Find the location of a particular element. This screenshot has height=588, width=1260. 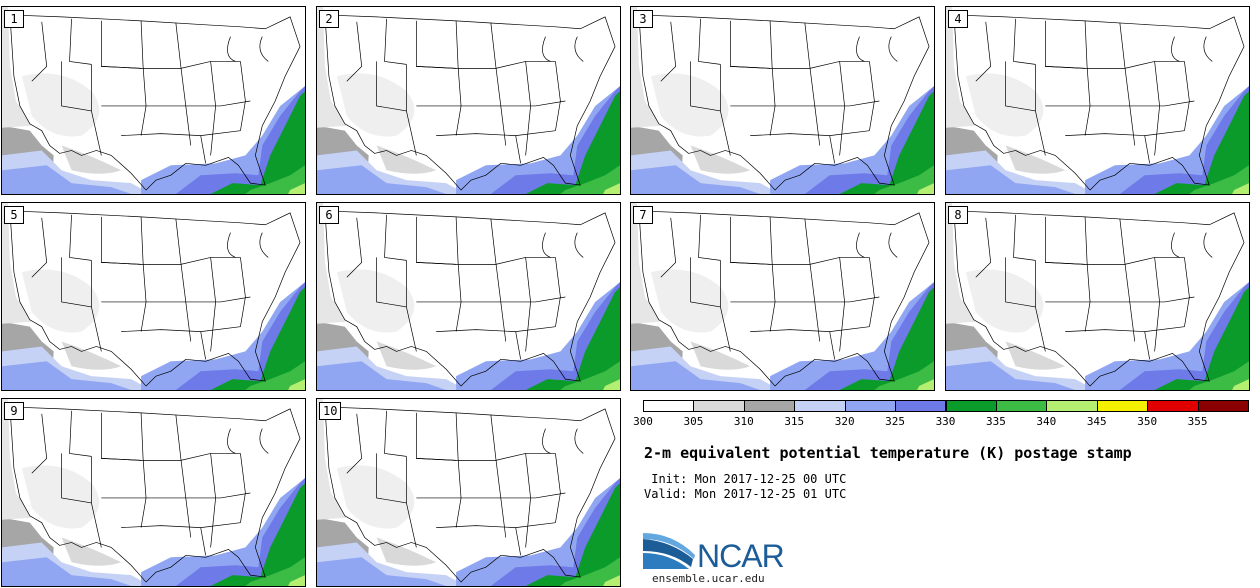

colorbar-tick-label: 320 is located at coordinates (844, 421).